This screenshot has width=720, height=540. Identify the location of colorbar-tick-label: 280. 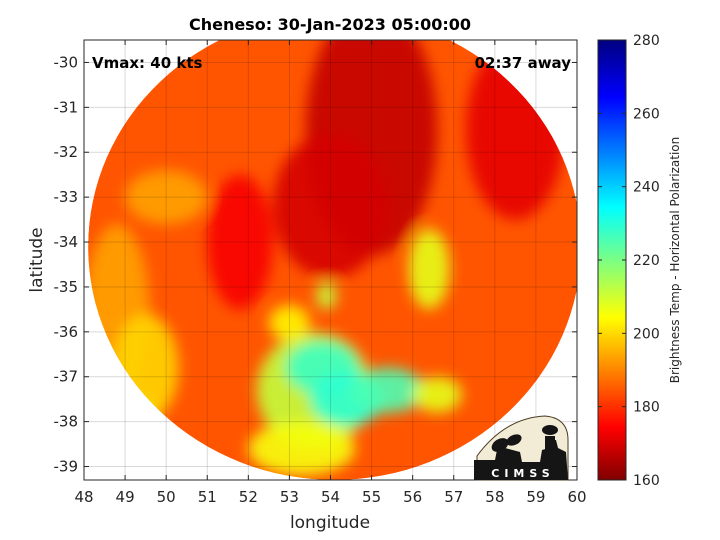
(646, 41).